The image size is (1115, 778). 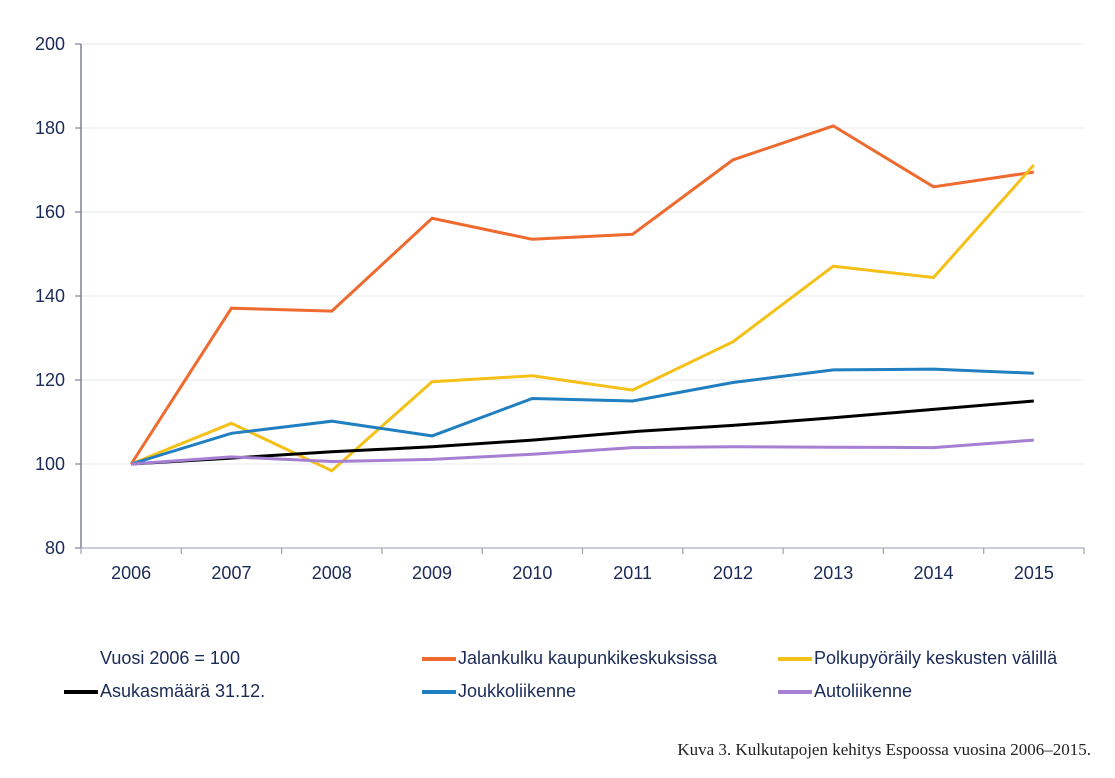 What do you see at coordinates (50, 44) in the screenshot?
I see `y-tick-label: 200` at bounding box center [50, 44].